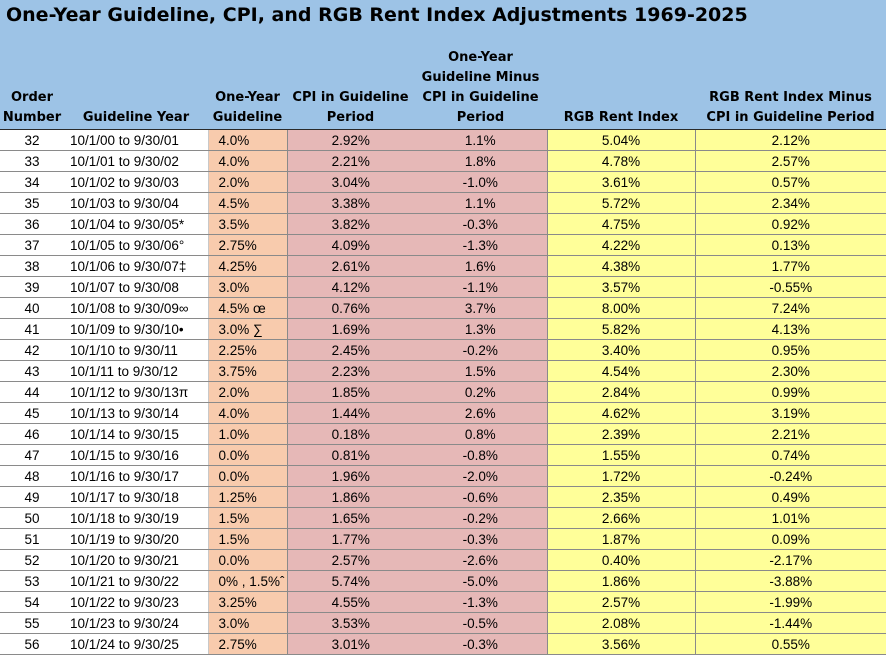 The width and height of the screenshot is (886, 657). Describe the element at coordinates (136, 518) in the screenshot. I see `cell-guideline-year: 10/1/18 to 9/30/19` at that location.